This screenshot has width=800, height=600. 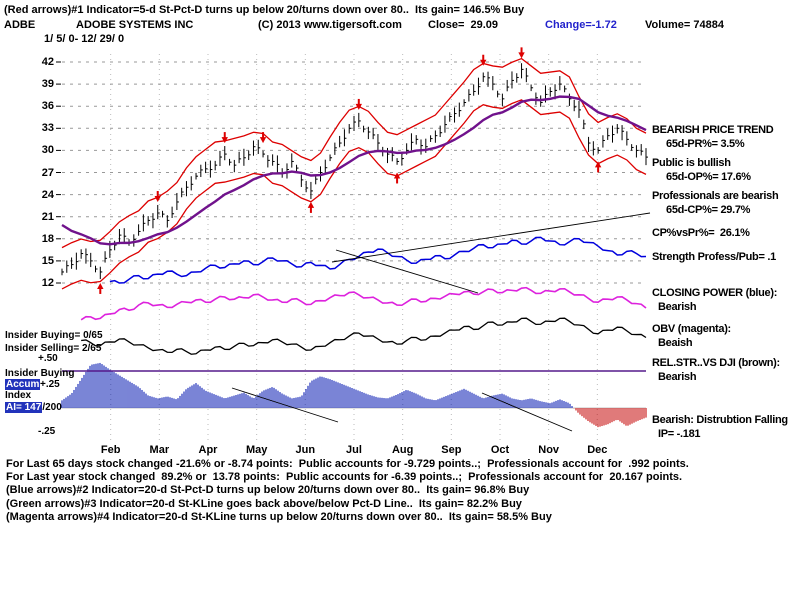 What do you see at coordinates (18, 395) in the screenshot?
I see `index-label: Index` at bounding box center [18, 395].